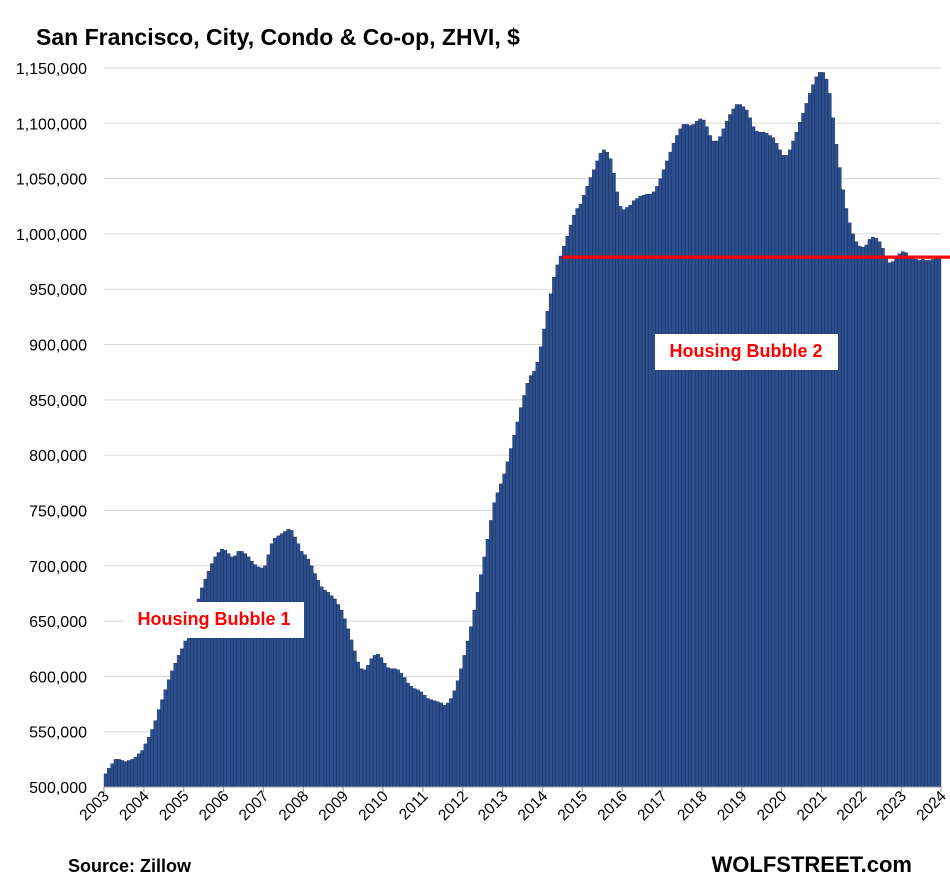 The height and width of the screenshot is (889, 950). What do you see at coordinates (58, 622) in the screenshot?
I see `y-tick-label: 650,000` at bounding box center [58, 622].